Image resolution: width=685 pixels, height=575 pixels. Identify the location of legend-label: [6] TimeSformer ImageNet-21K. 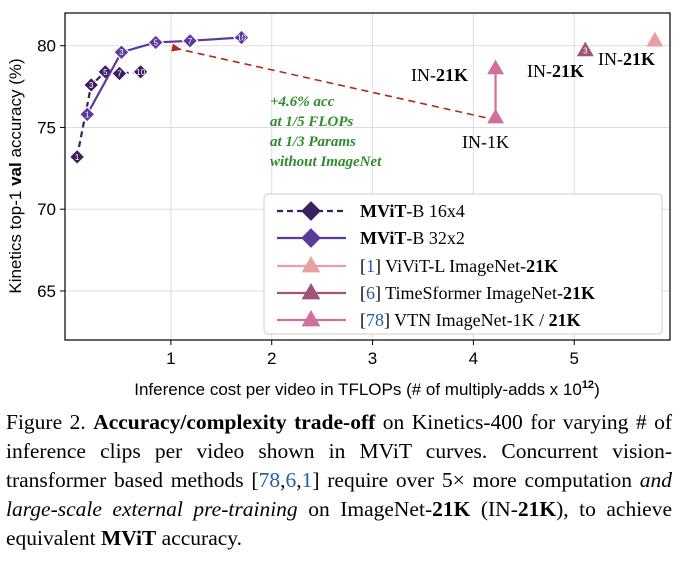
(477, 293).